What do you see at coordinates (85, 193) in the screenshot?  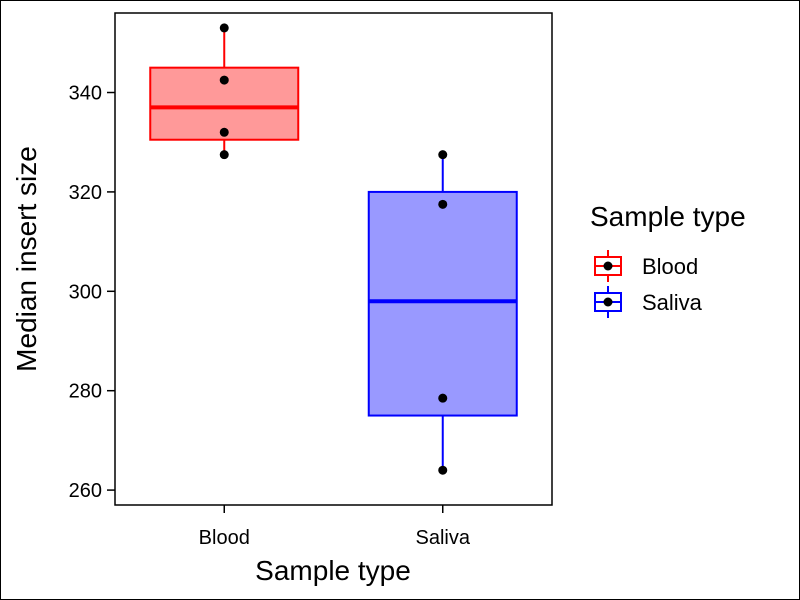 I see `y-tick-label: 320` at bounding box center [85, 193].